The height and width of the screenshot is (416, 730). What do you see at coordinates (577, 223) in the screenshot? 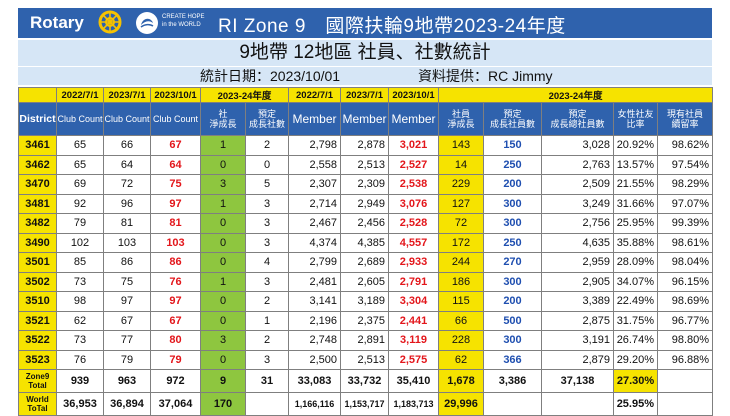
I see `table-cell: 2,756` at bounding box center [577, 223].